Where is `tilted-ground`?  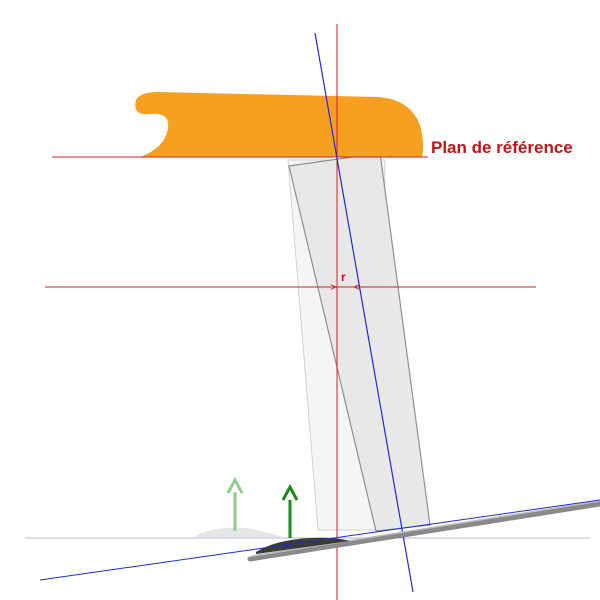
tilted-ground is located at coordinates (423, 531).